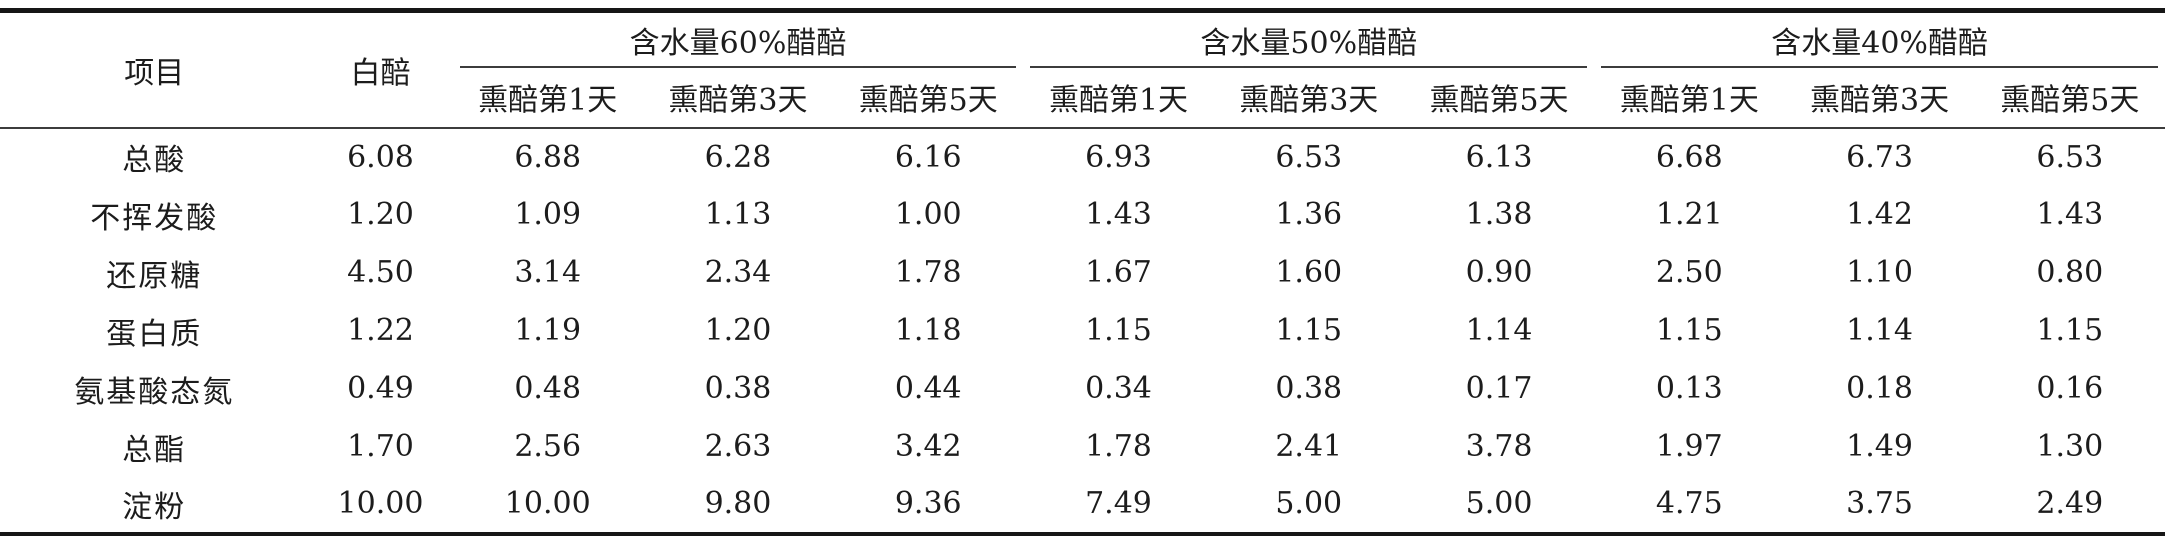 Image resolution: width=2165 pixels, height=557 pixels. I want to click on group-header-60: 含水量60%醋醅, so click(738, 39).